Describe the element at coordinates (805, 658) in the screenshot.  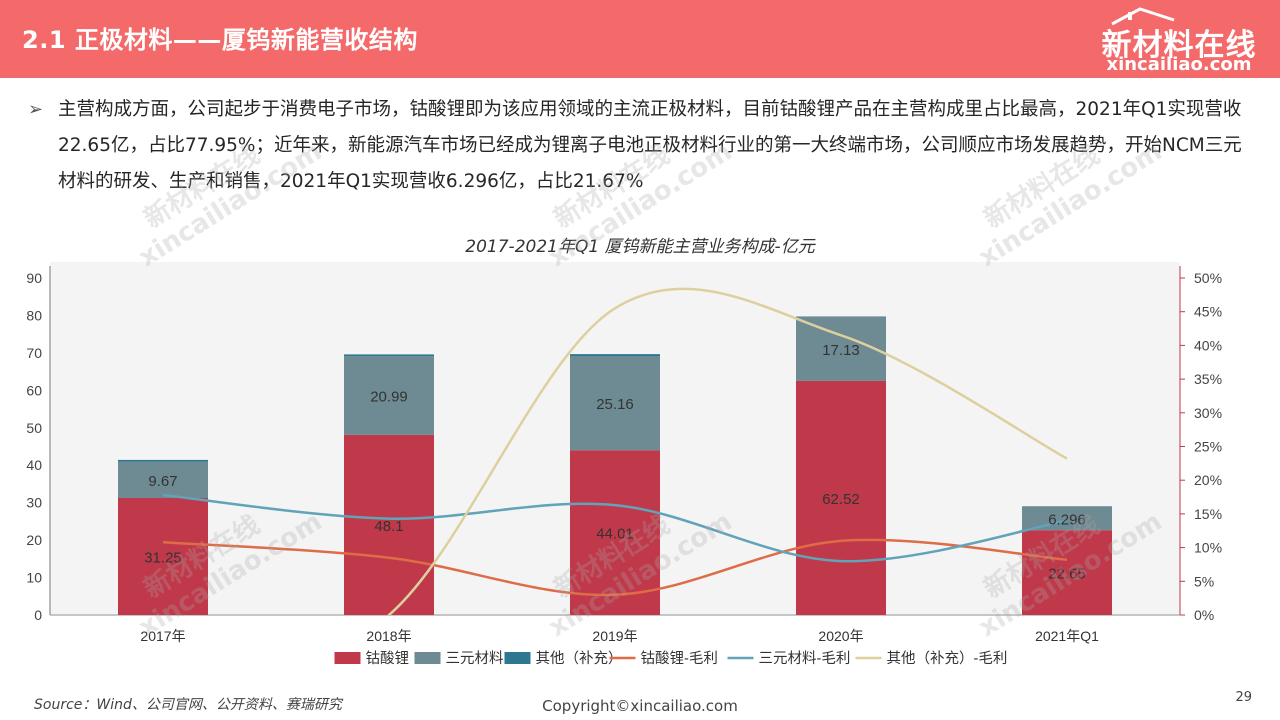
I see `legend-label: 三元材料-毛利` at that location.